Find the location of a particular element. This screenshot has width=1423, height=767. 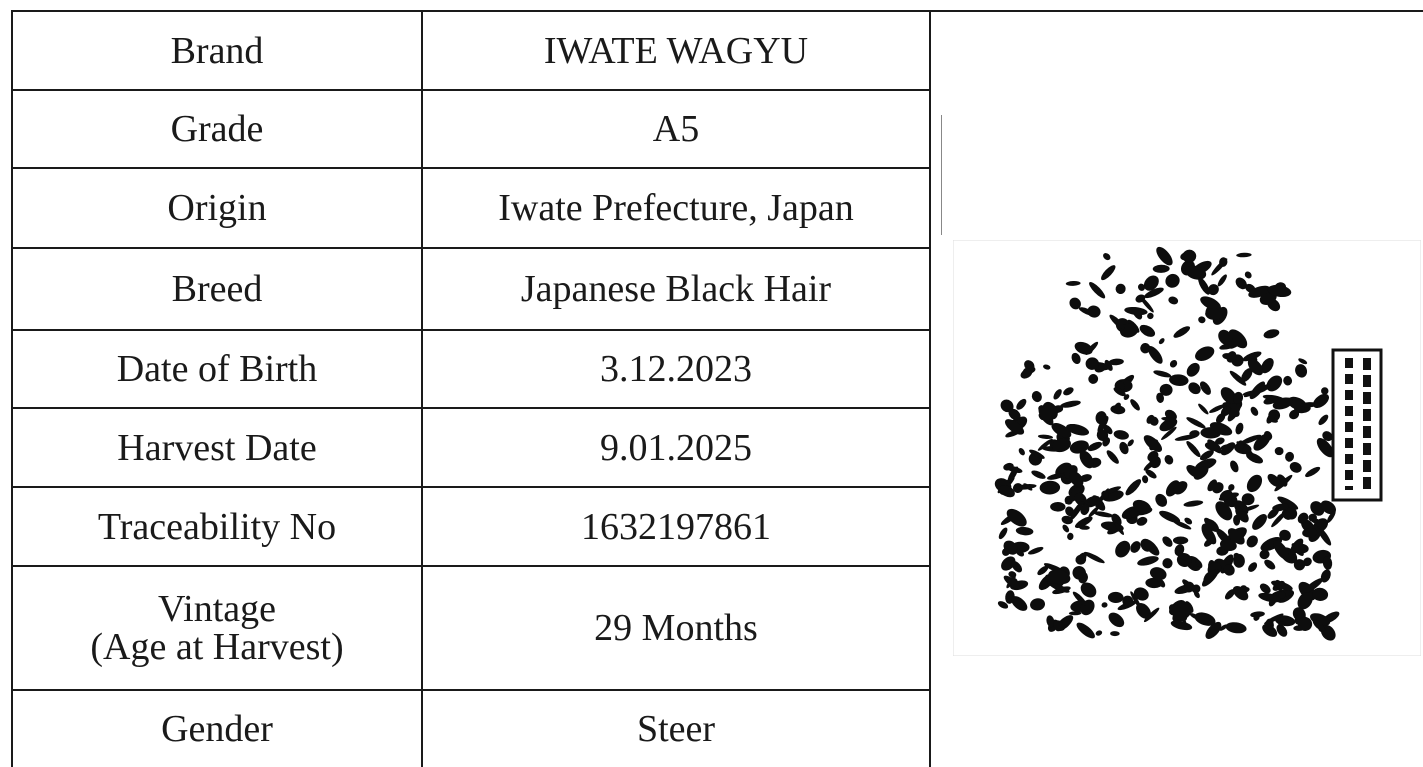

row-label: Grade is located at coordinates (217, 129).